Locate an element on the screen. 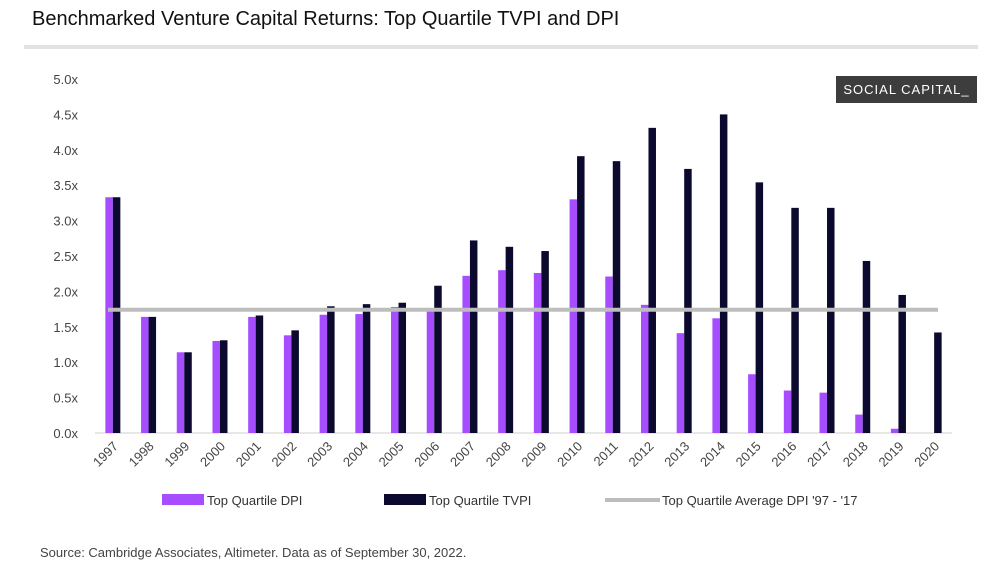  x-tick-label: 2007 is located at coordinates (462, 454).